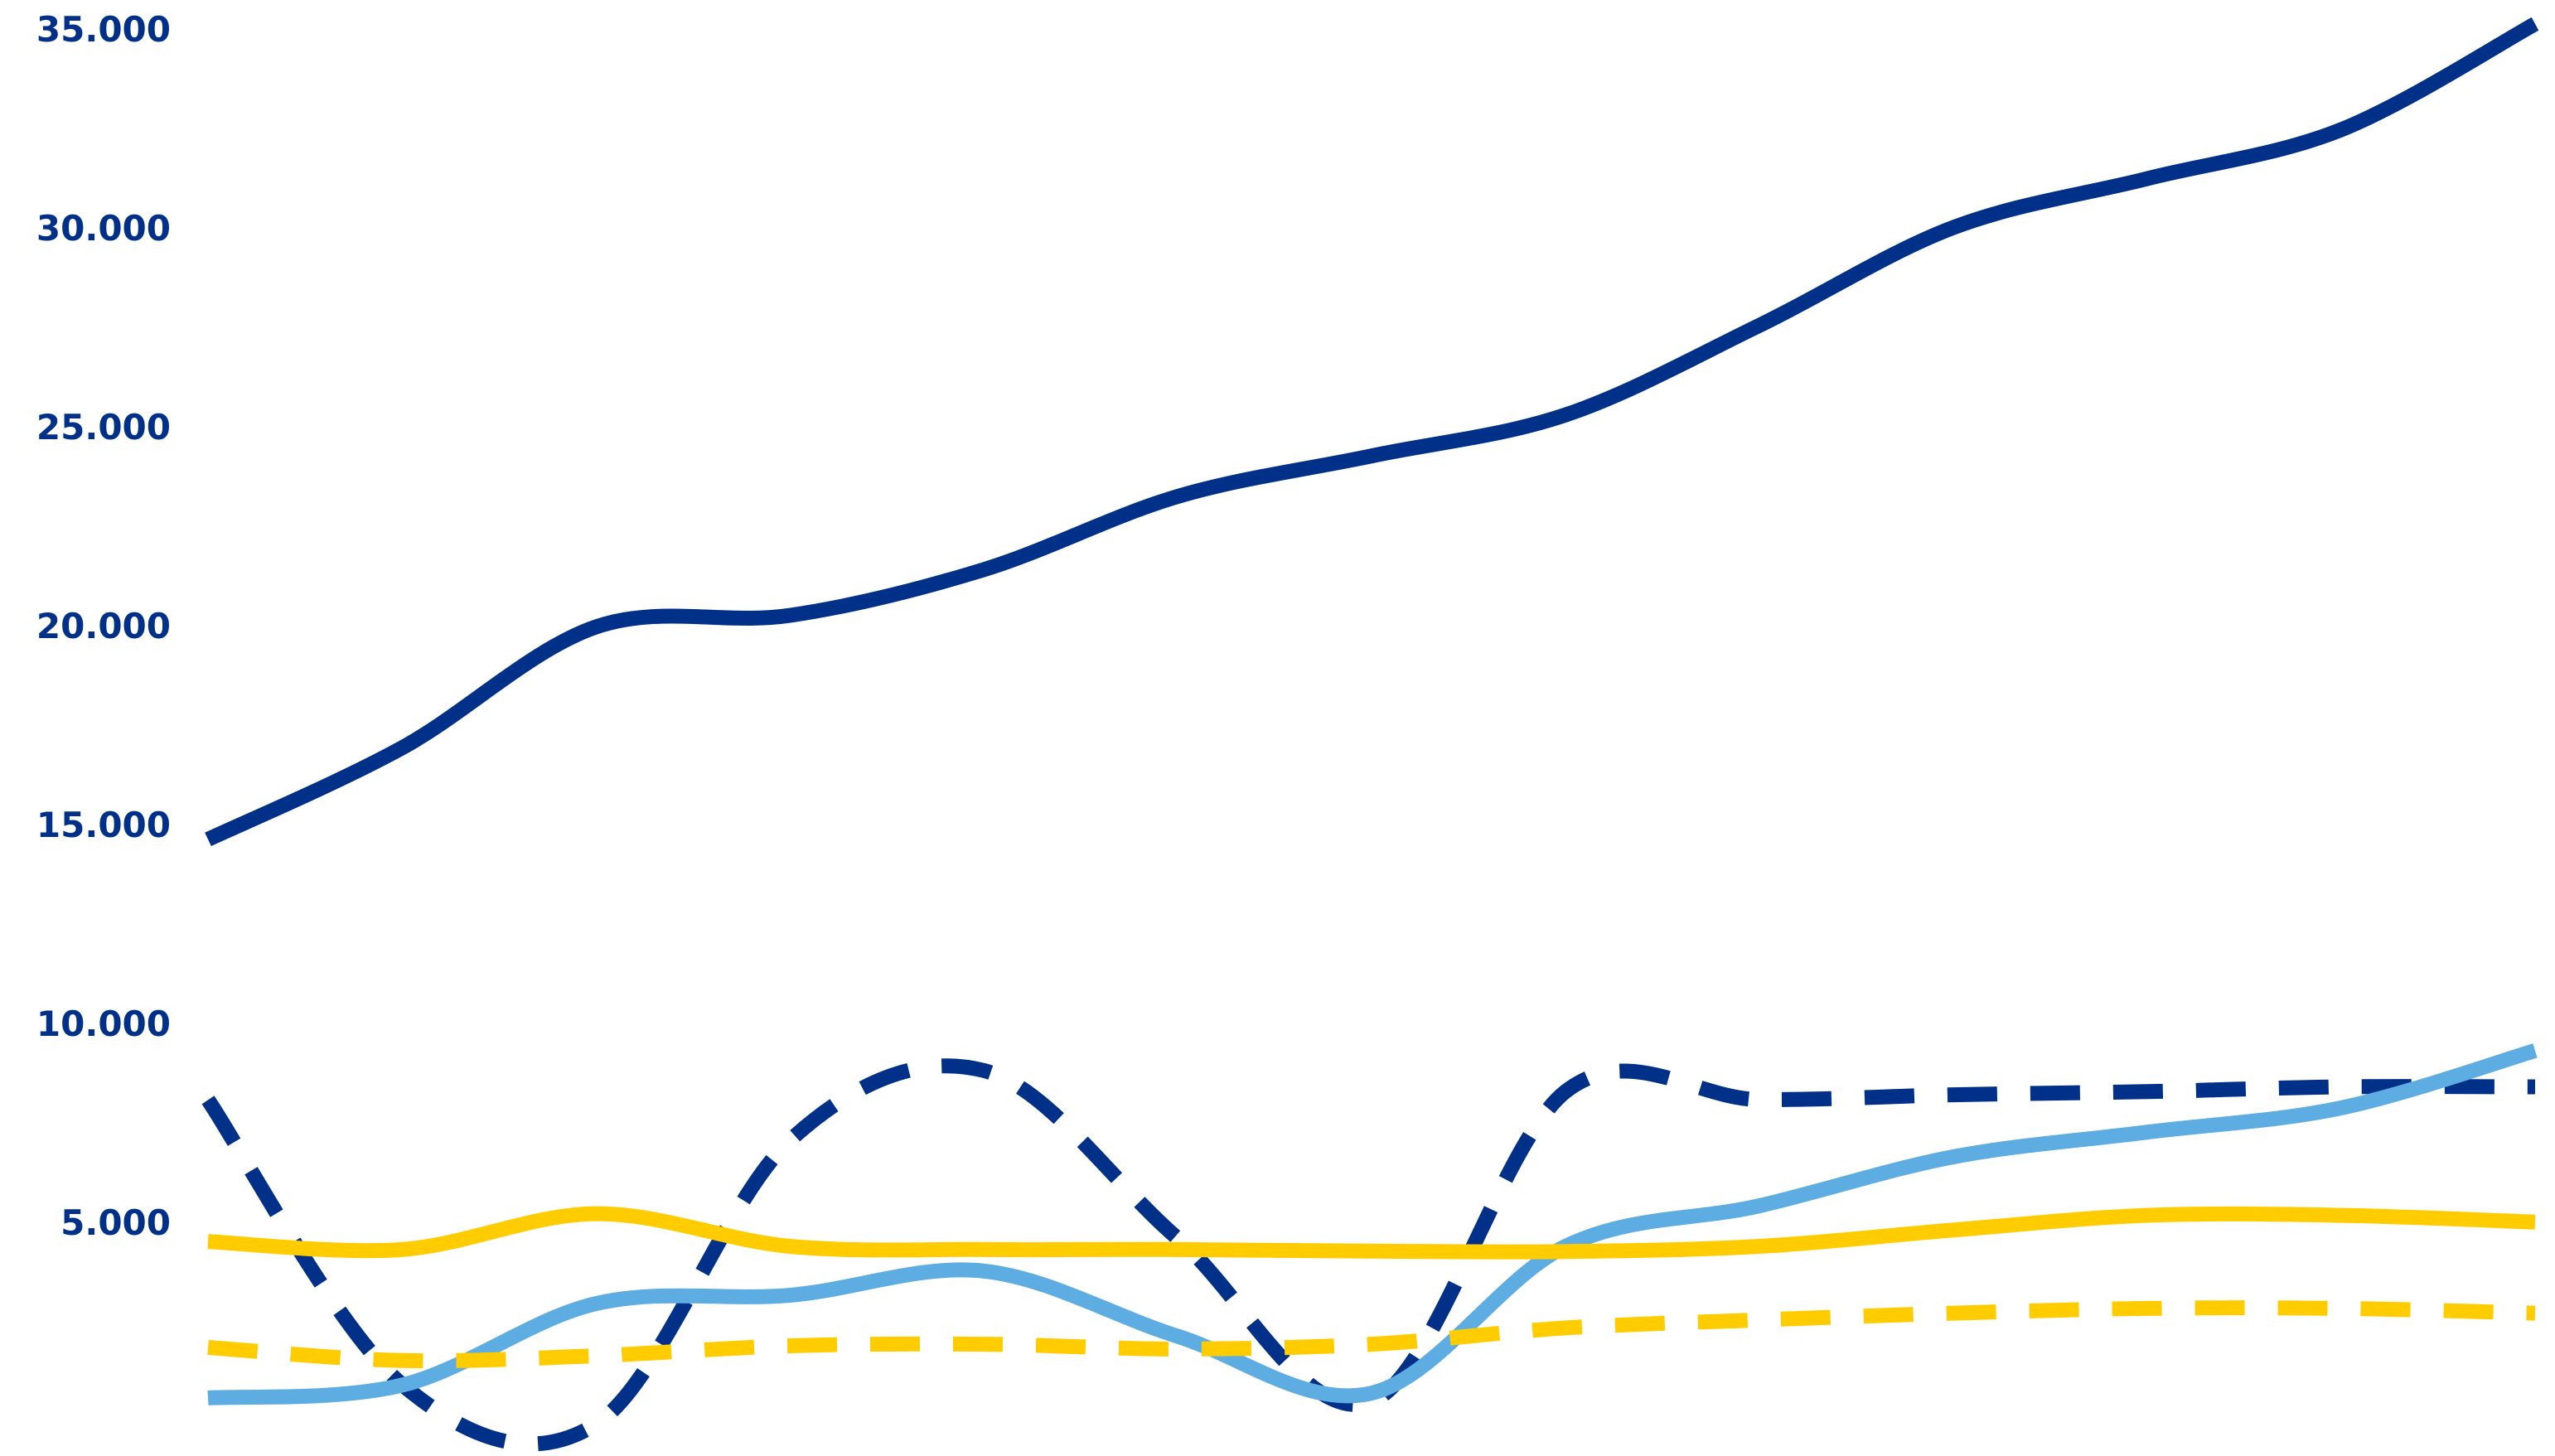 This screenshot has height=1456, width=2555. Describe the element at coordinates (103, 427) in the screenshot. I see `y-tick-label: 25.000` at that location.